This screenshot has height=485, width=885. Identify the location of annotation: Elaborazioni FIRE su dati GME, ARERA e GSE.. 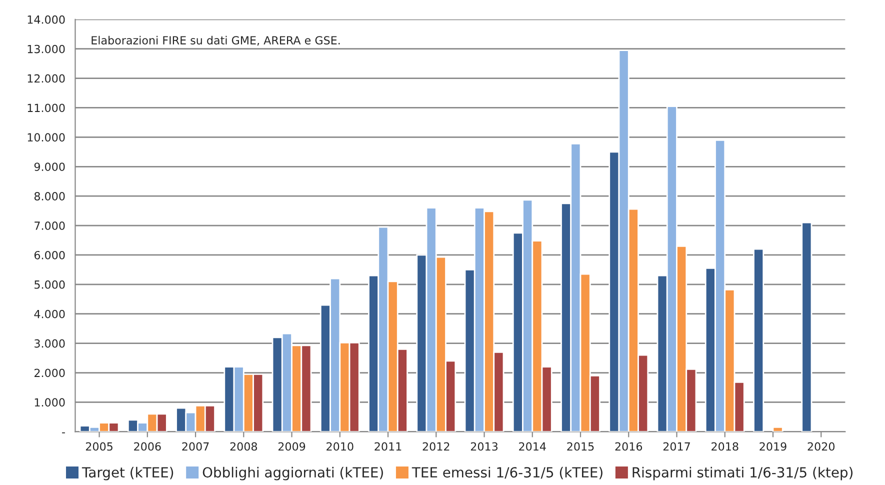
(216, 41).